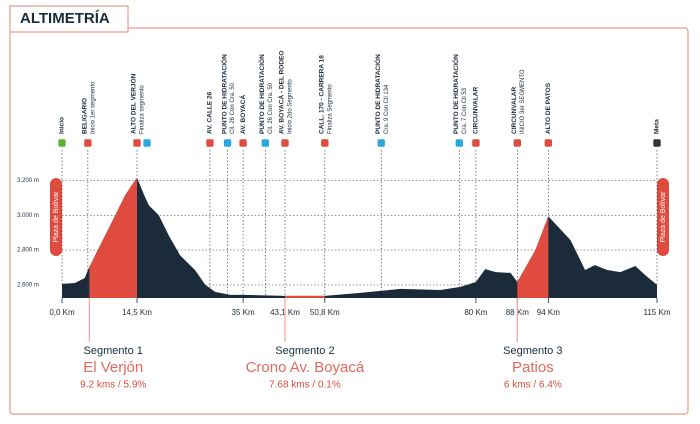 Image resolution: width=700 pixels, height=424 pixels. What do you see at coordinates (242, 114) in the screenshot?
I see `waypoint-label: AV. BOYACÁ` at bounding box center [242, 114].